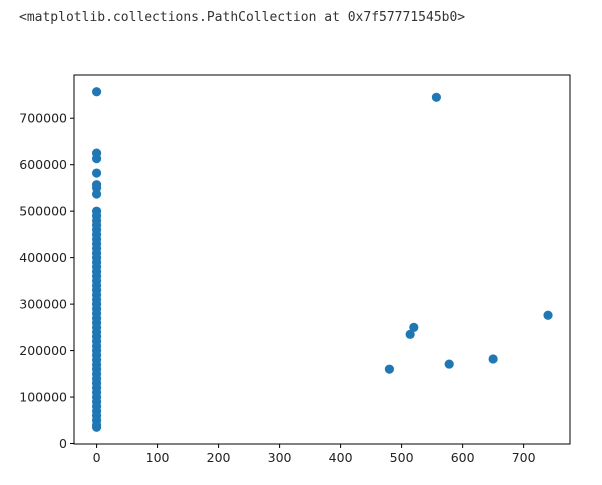 This screenshot has width=602, height=485. What do you see at coordinates (43, 118) in the screenshot?
I see `y-tick-label: 700000` at bounding box center [43, 118].